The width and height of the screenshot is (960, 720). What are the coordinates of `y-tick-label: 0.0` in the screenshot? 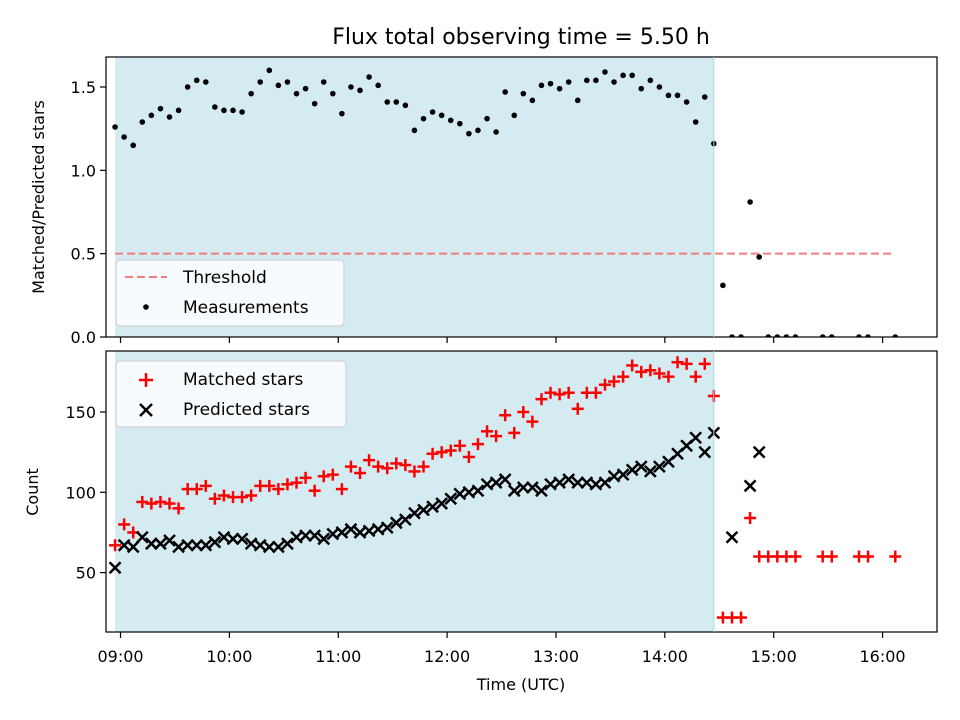 It's located at (83, 337).